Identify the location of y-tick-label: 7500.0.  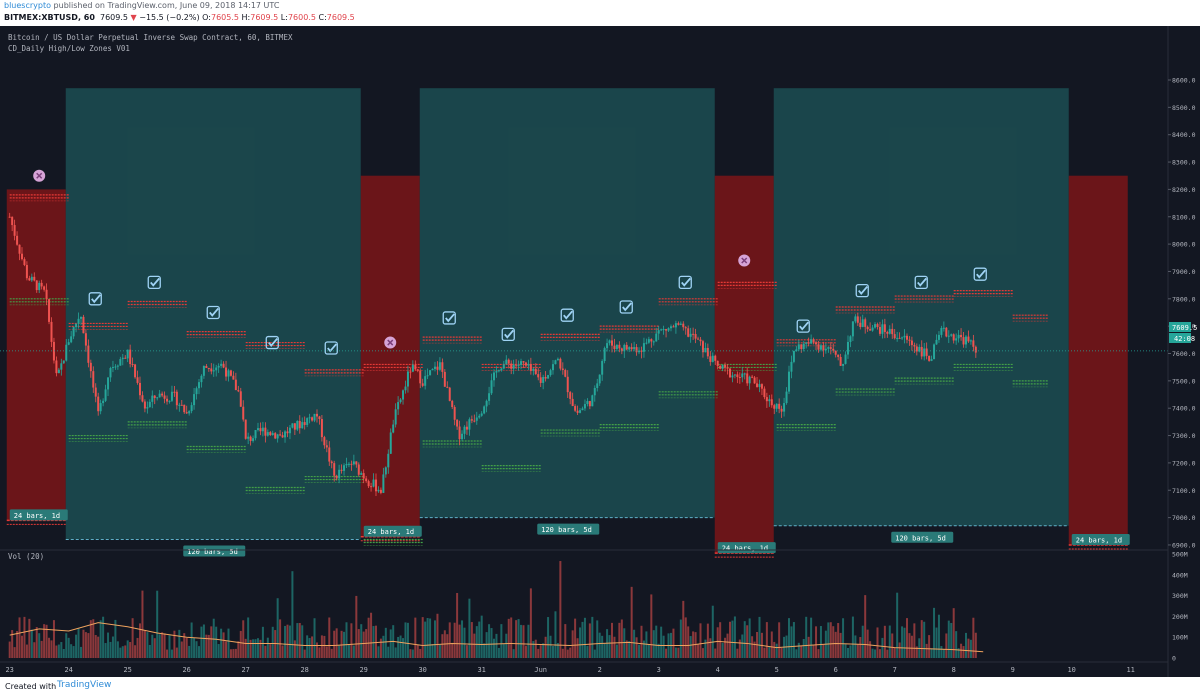
(1184, 381).